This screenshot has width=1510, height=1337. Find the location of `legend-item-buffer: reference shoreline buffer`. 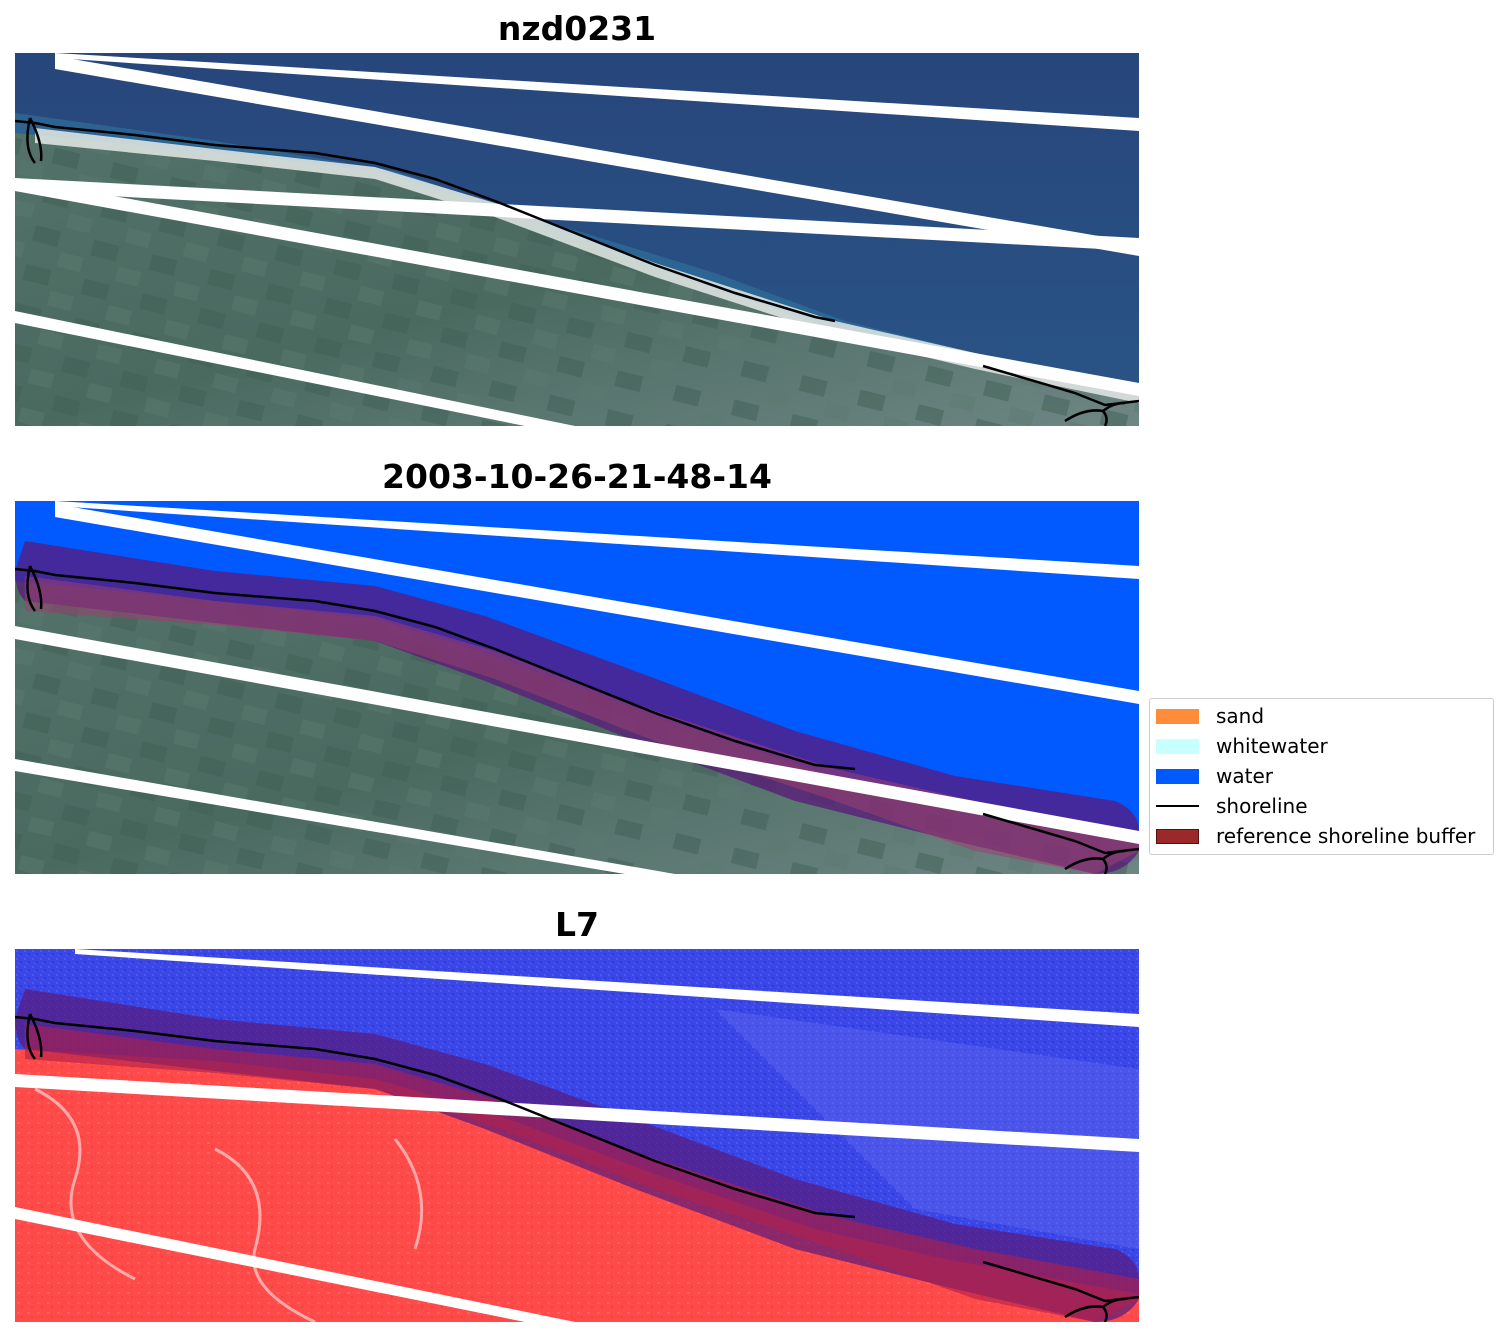

legend-item-buffer: reference shoreline buffer is located at coordinates (1315, 836).